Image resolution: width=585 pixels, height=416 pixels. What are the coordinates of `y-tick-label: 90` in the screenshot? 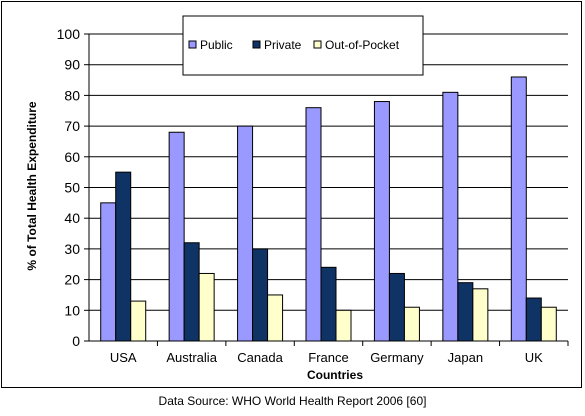 It's located at (72, 65).